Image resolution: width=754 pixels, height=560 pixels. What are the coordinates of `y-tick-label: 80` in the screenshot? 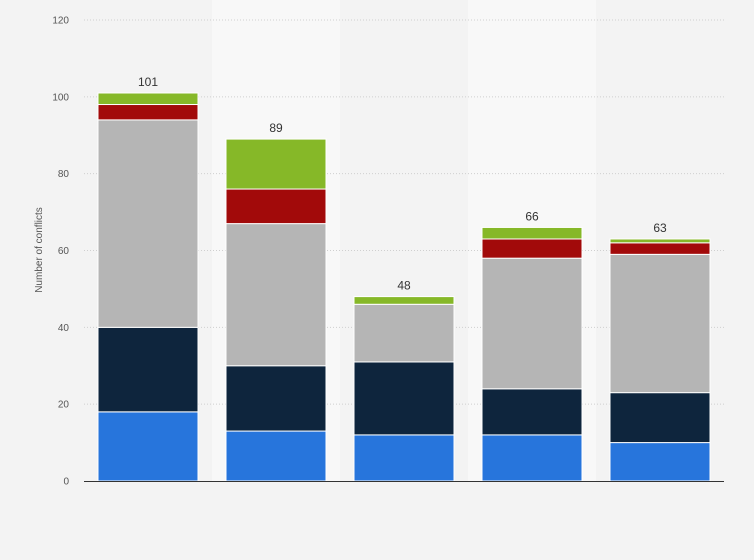 It's located at (64, 174).